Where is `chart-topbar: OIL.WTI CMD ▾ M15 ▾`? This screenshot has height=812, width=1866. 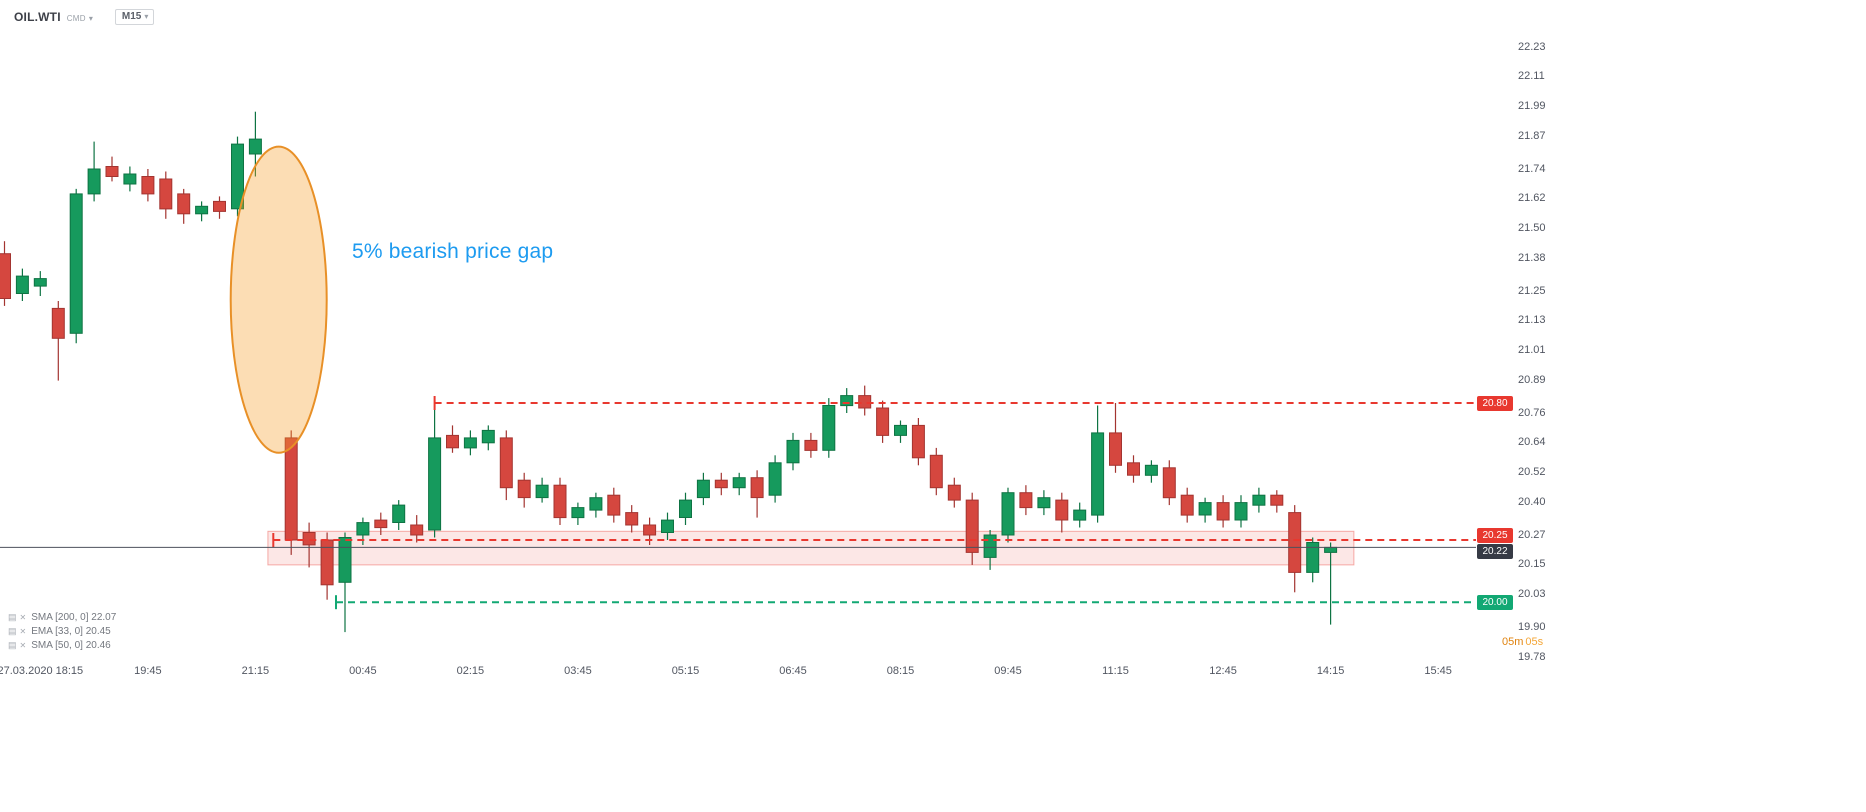 chart-topbar: OIL.WTI CMD ▾ M15 ▾ is located at coordinates (84, 17).